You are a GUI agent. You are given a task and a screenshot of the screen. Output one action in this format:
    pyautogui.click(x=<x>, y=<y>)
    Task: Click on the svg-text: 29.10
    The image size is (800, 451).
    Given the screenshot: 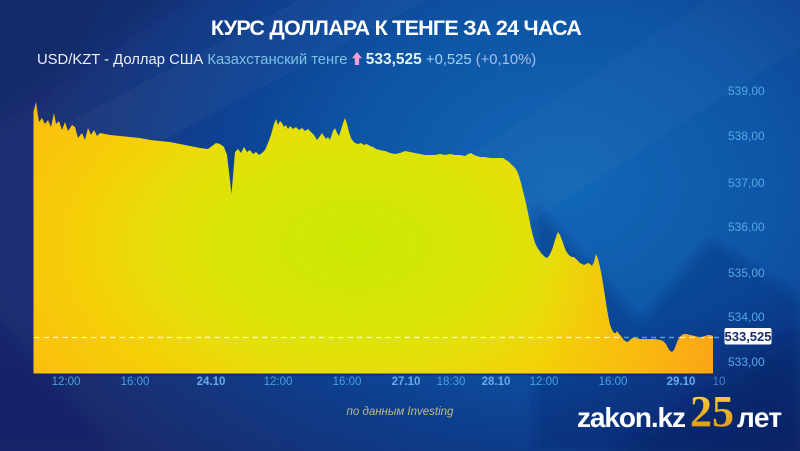 What is the action you would take?
    pyautogui.click(x=681, y=382)
    